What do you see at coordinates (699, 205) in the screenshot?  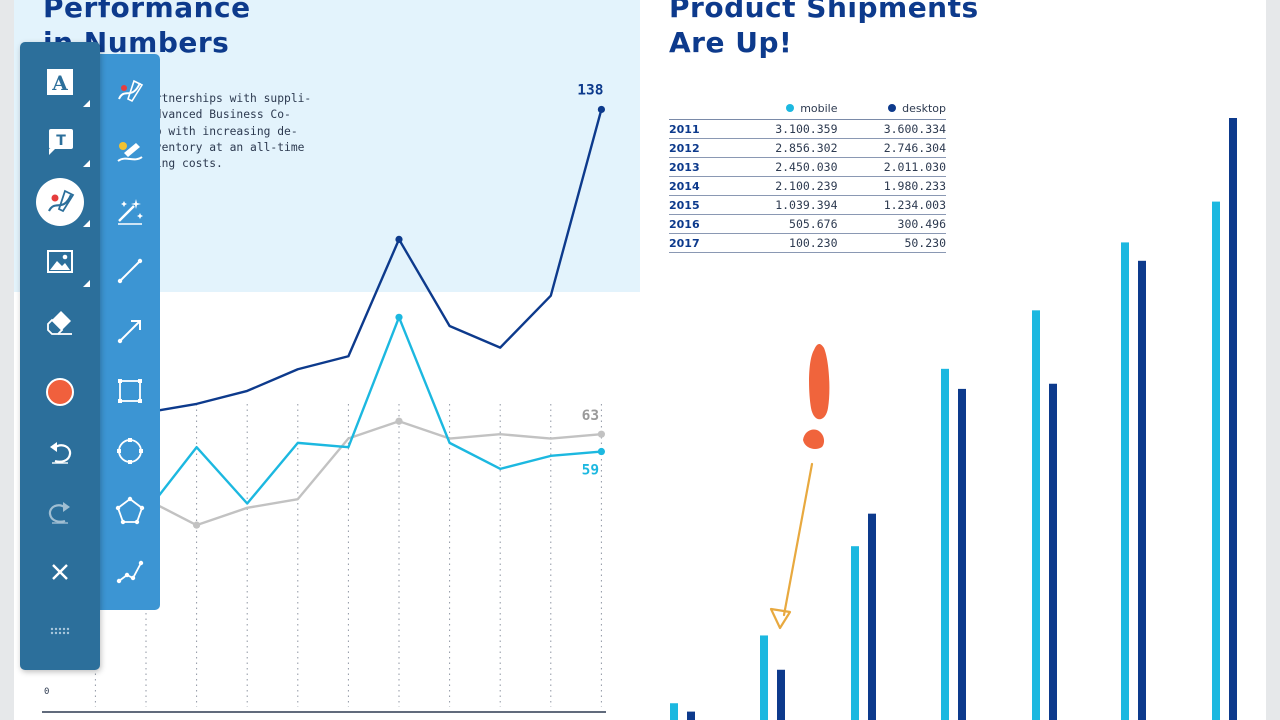 I see `table-cell-year: 2015` at bounding box center [699, 205].